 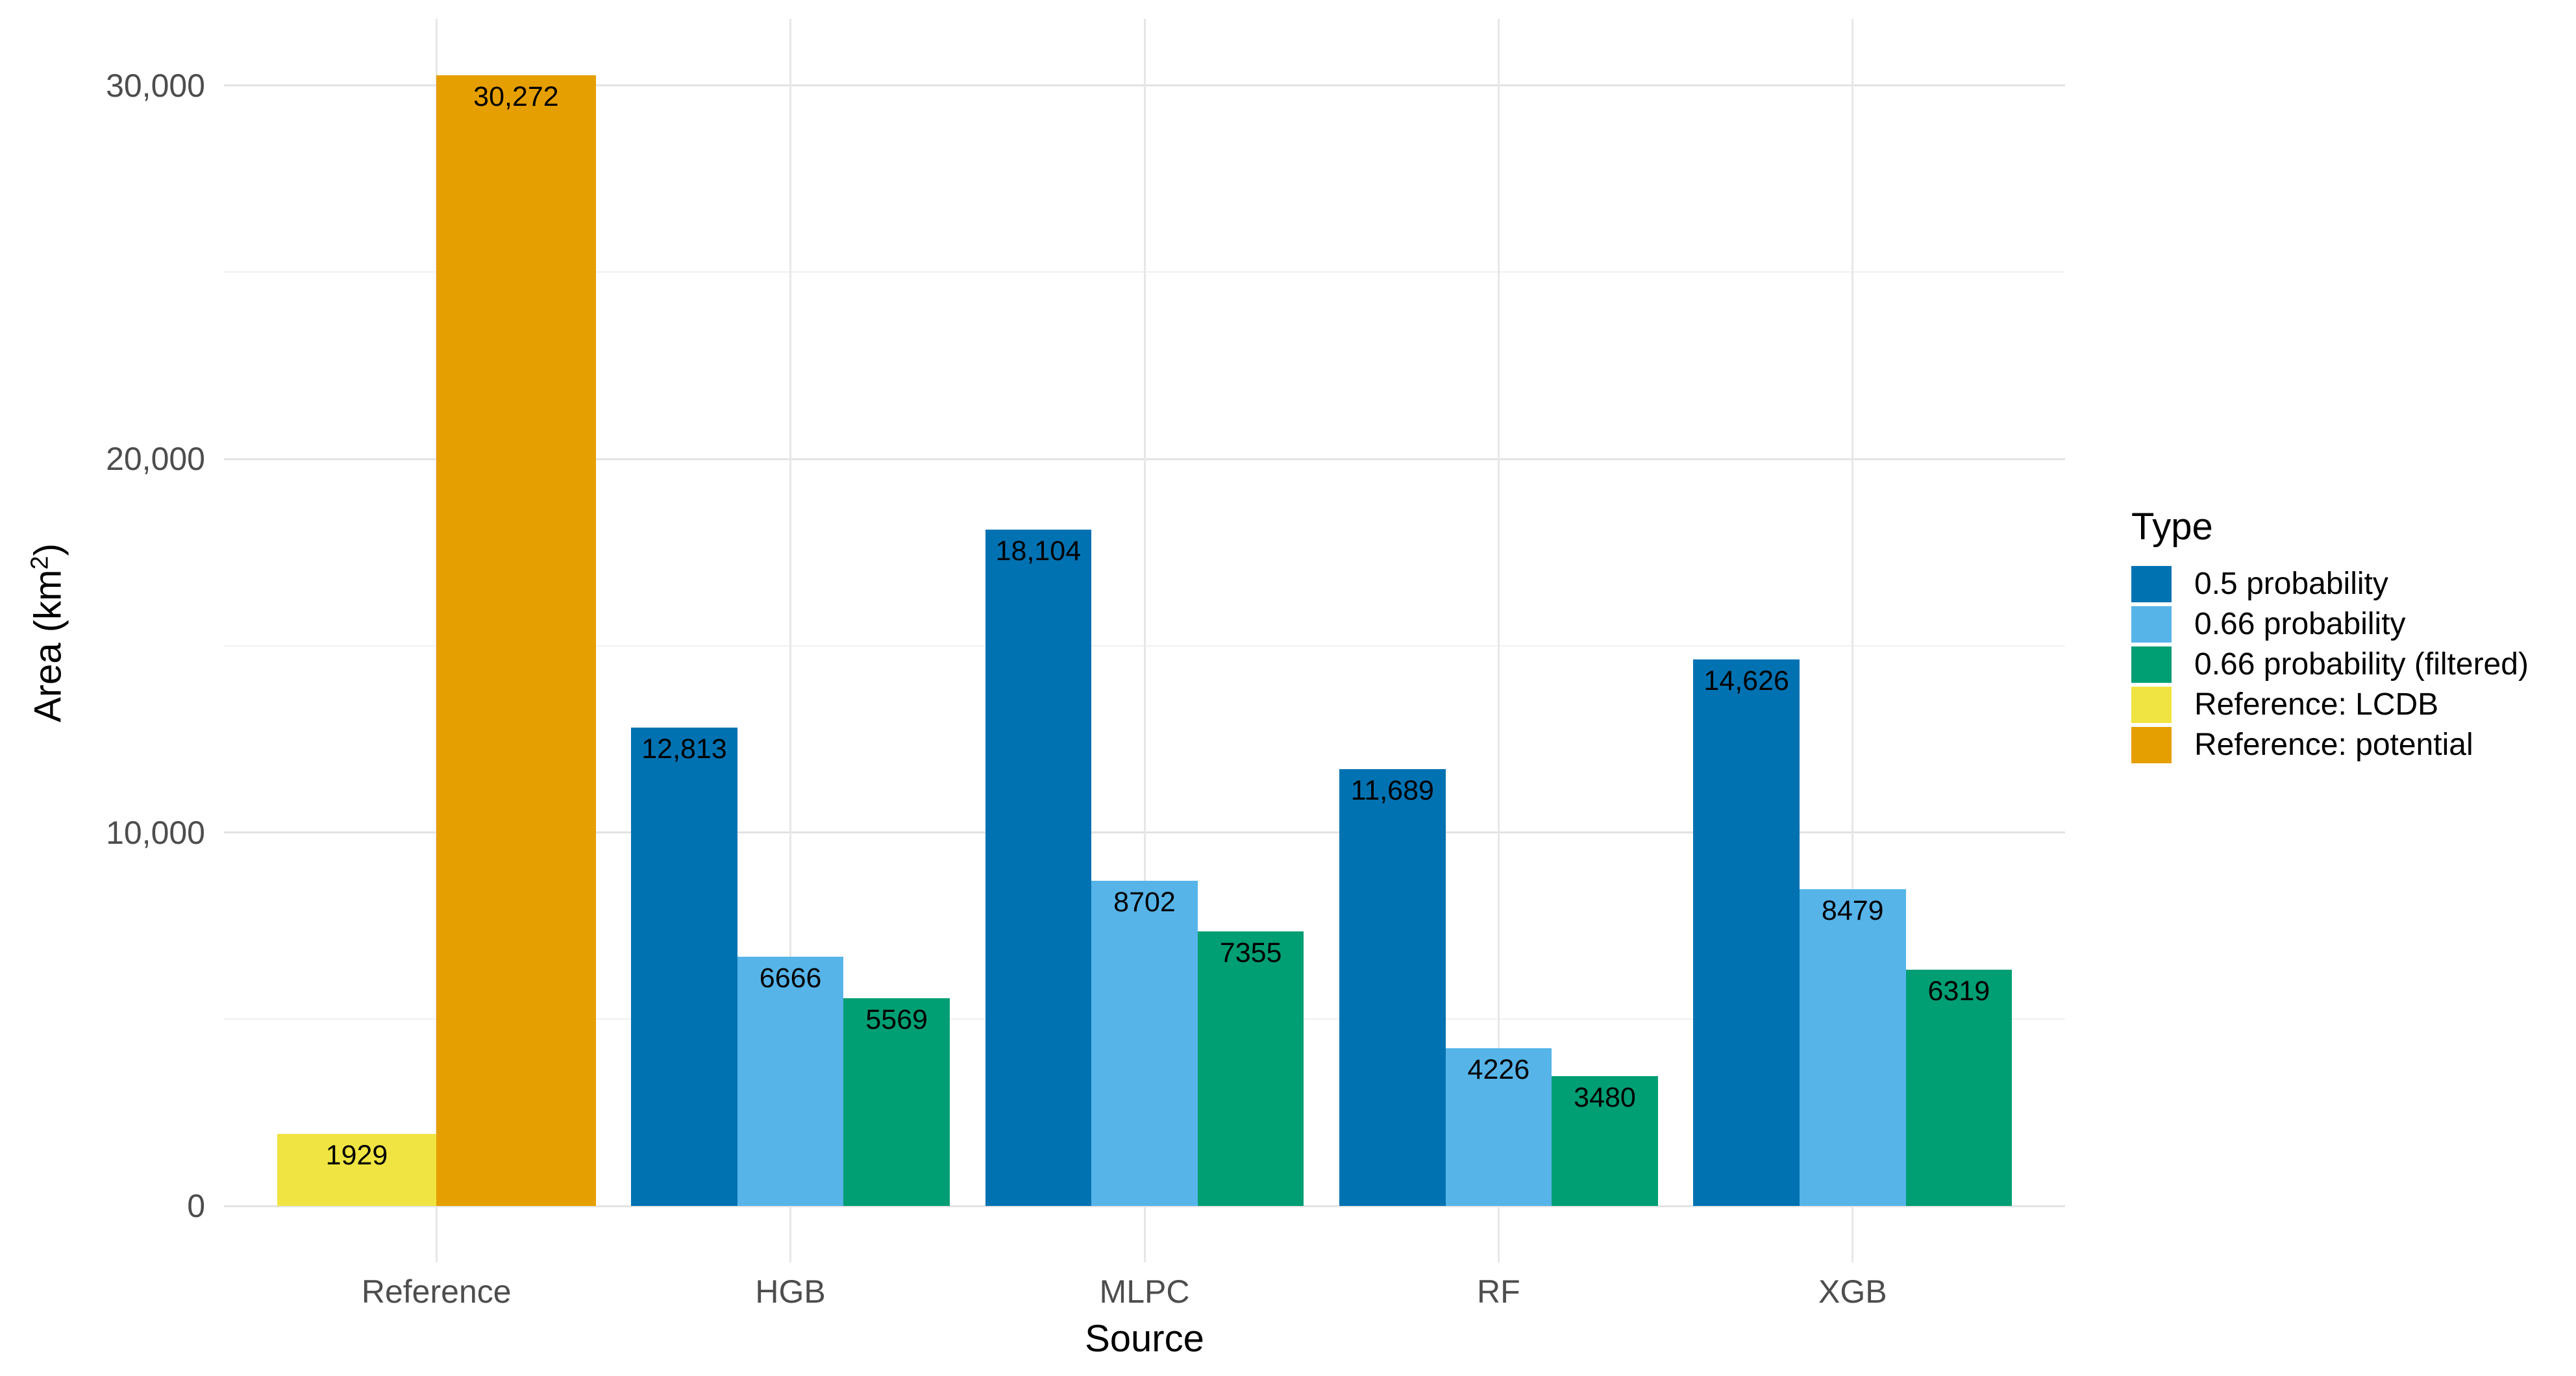 What do you see at coordinates (1144, 1291) in the screenshot?
I see `x-tick-label: MLPC` at bounding box center [1144, 1291].